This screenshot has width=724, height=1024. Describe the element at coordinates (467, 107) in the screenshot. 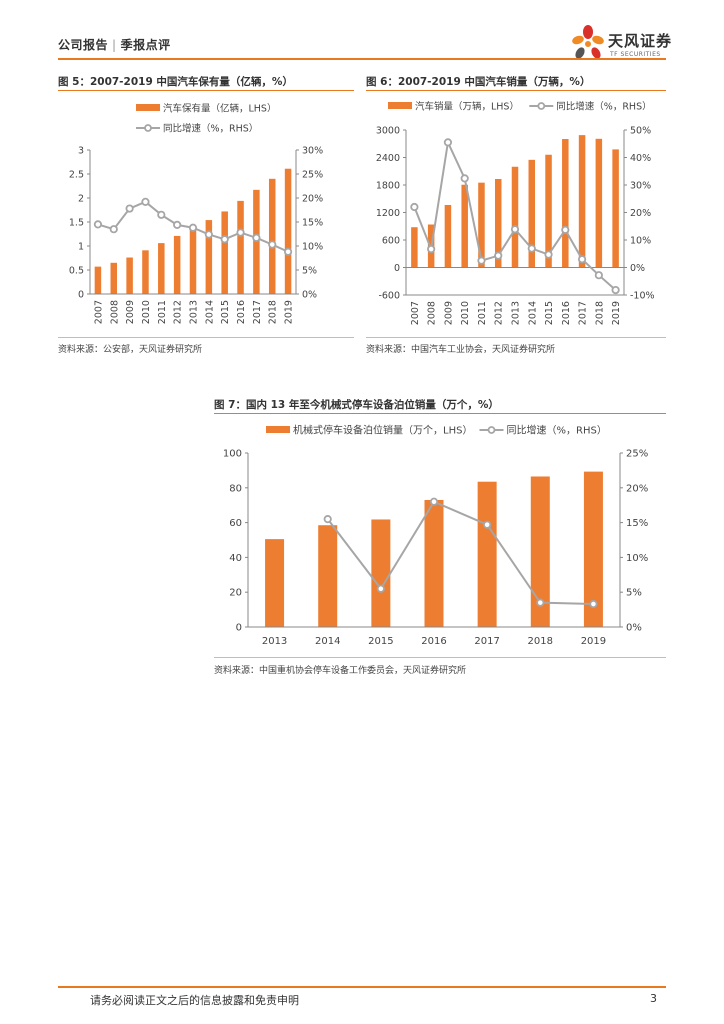

I see `legend-bar-label: 汽车销量（万辆，LHS）` at that location.